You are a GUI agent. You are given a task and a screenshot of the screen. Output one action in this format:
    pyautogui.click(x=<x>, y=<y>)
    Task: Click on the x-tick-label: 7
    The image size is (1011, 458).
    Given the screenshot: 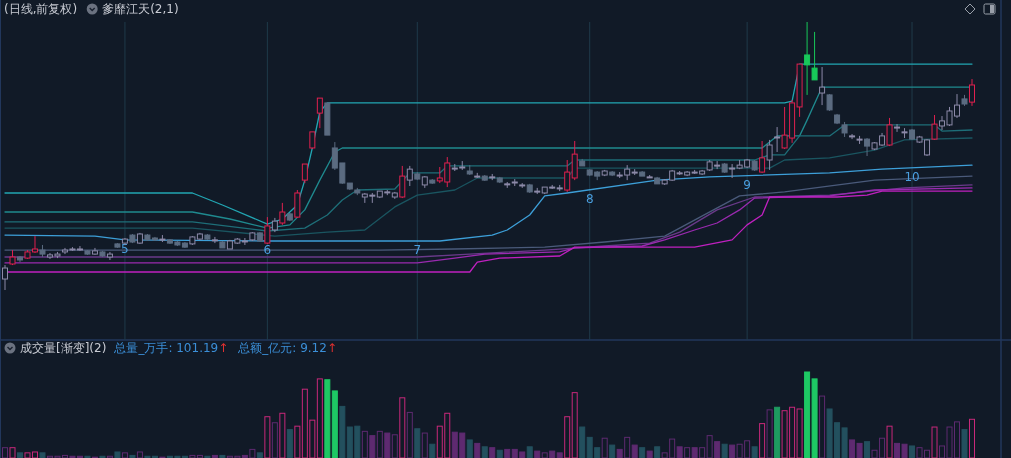 What is the action you would take?
    pyautogui.click(x=417, y=249)
    